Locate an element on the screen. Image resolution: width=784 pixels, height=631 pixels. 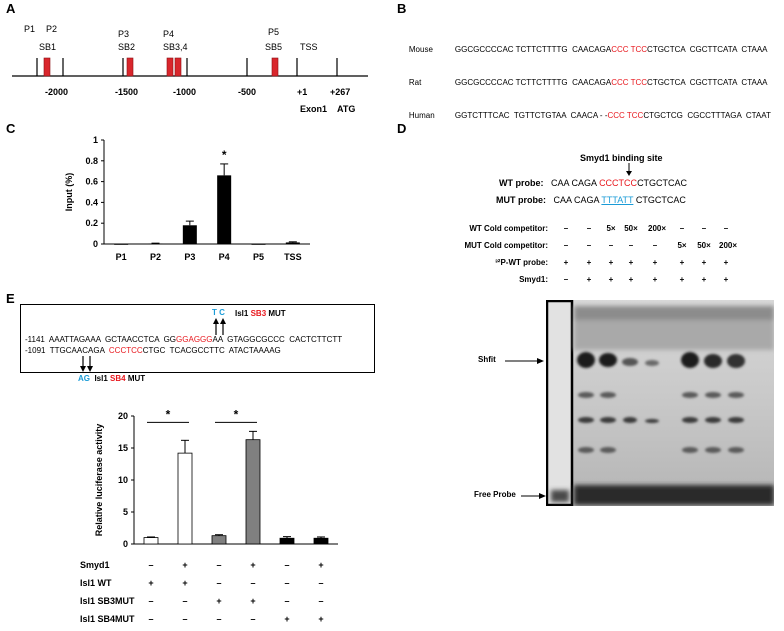
y-tick-label: 1 is located at coordinates (95, 140).